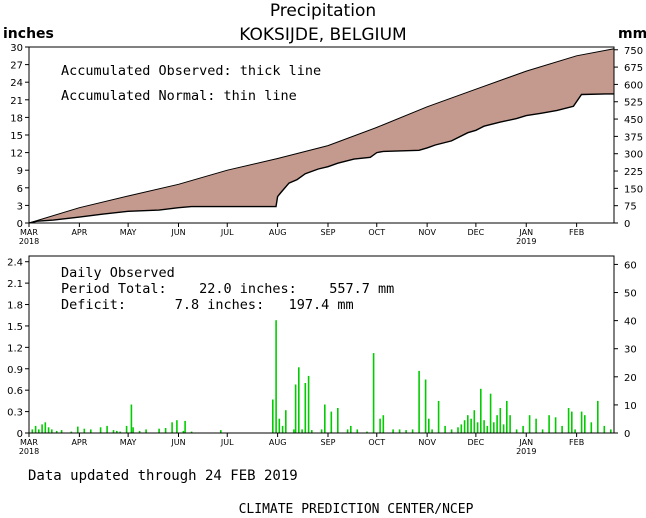 Image resolution: width=646 pixels, height=518 pixels. What do you see at coordinates (177, 442) in the screenshot?
I see `x-tick-label-month: JUN` at bounding box center [177, 442].